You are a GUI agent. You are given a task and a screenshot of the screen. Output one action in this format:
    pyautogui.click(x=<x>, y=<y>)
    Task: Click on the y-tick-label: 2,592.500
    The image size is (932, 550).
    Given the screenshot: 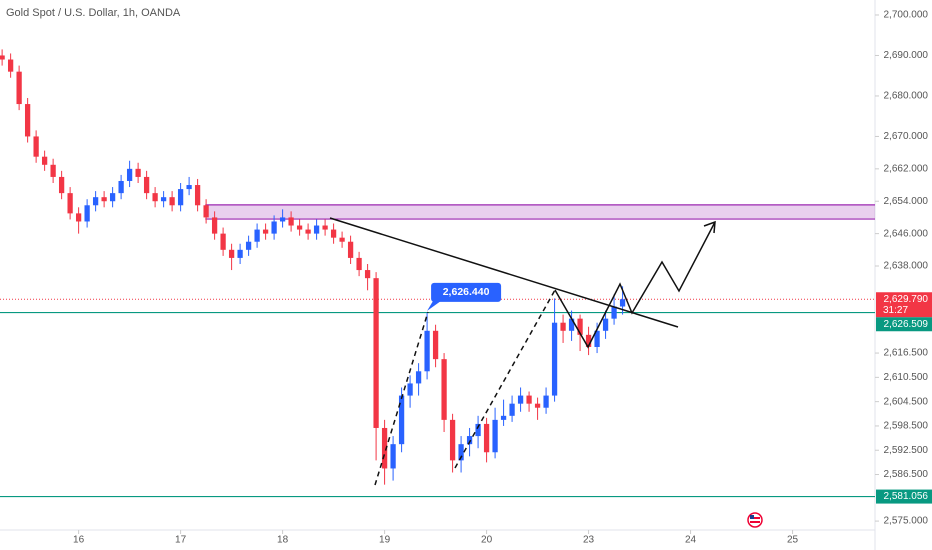 What is the action you would take?
    pyautogui.click(x=906, y=450)
    